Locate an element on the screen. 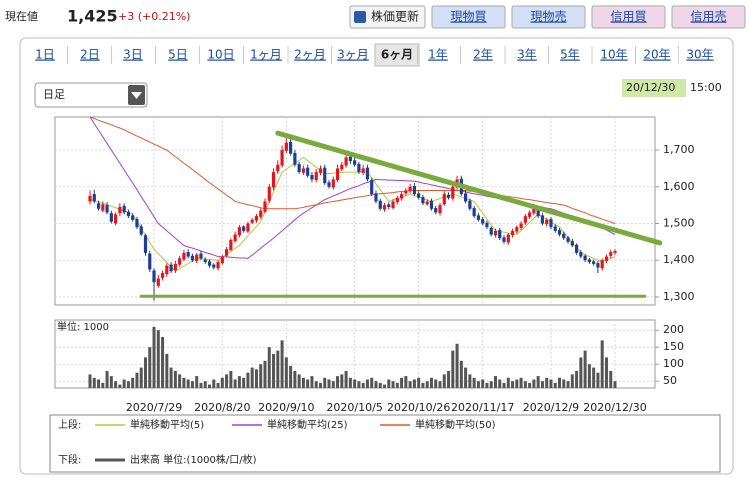 The image size is (749, 482). period-tab: 1日 is located at coordinates (45, 55).